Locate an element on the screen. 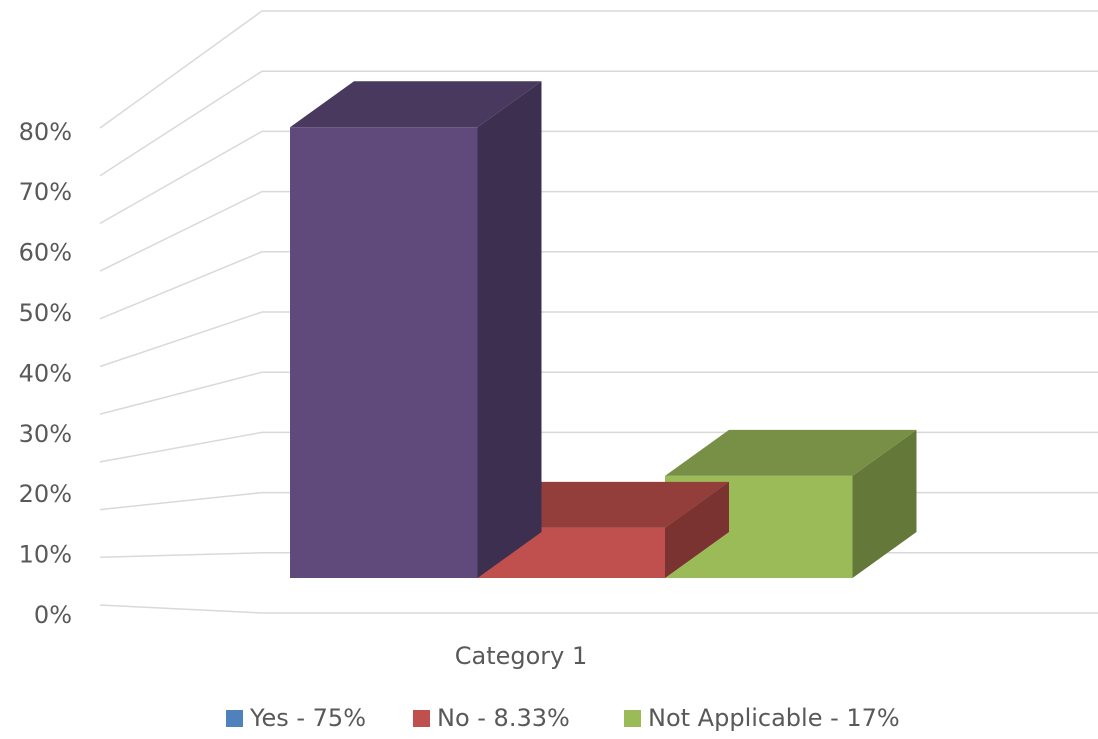 The height and width of the screenshot is (739, 1098). y-tick-label: 0% is located at coordinates (53, 615).